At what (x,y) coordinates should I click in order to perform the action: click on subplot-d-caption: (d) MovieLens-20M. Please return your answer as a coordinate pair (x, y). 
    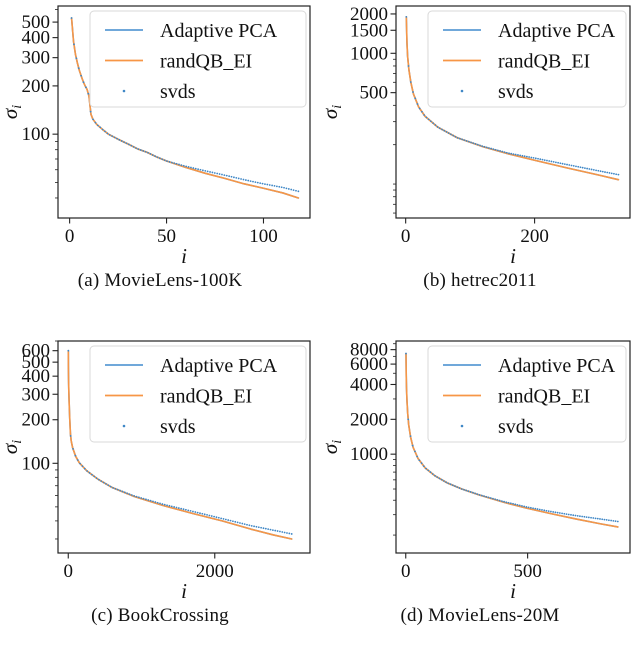
    Looking at the image, I should click on (480, 615).